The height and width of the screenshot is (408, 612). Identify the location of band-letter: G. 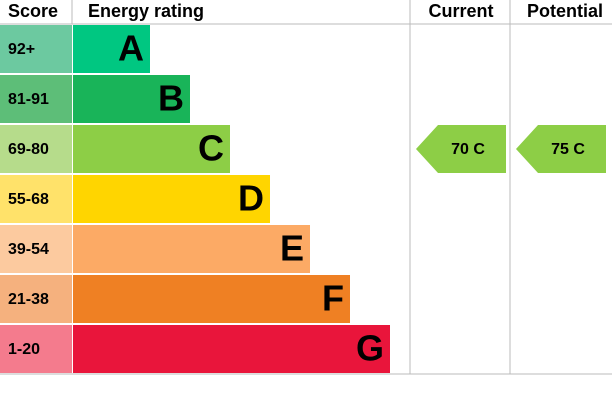
(370, 348).